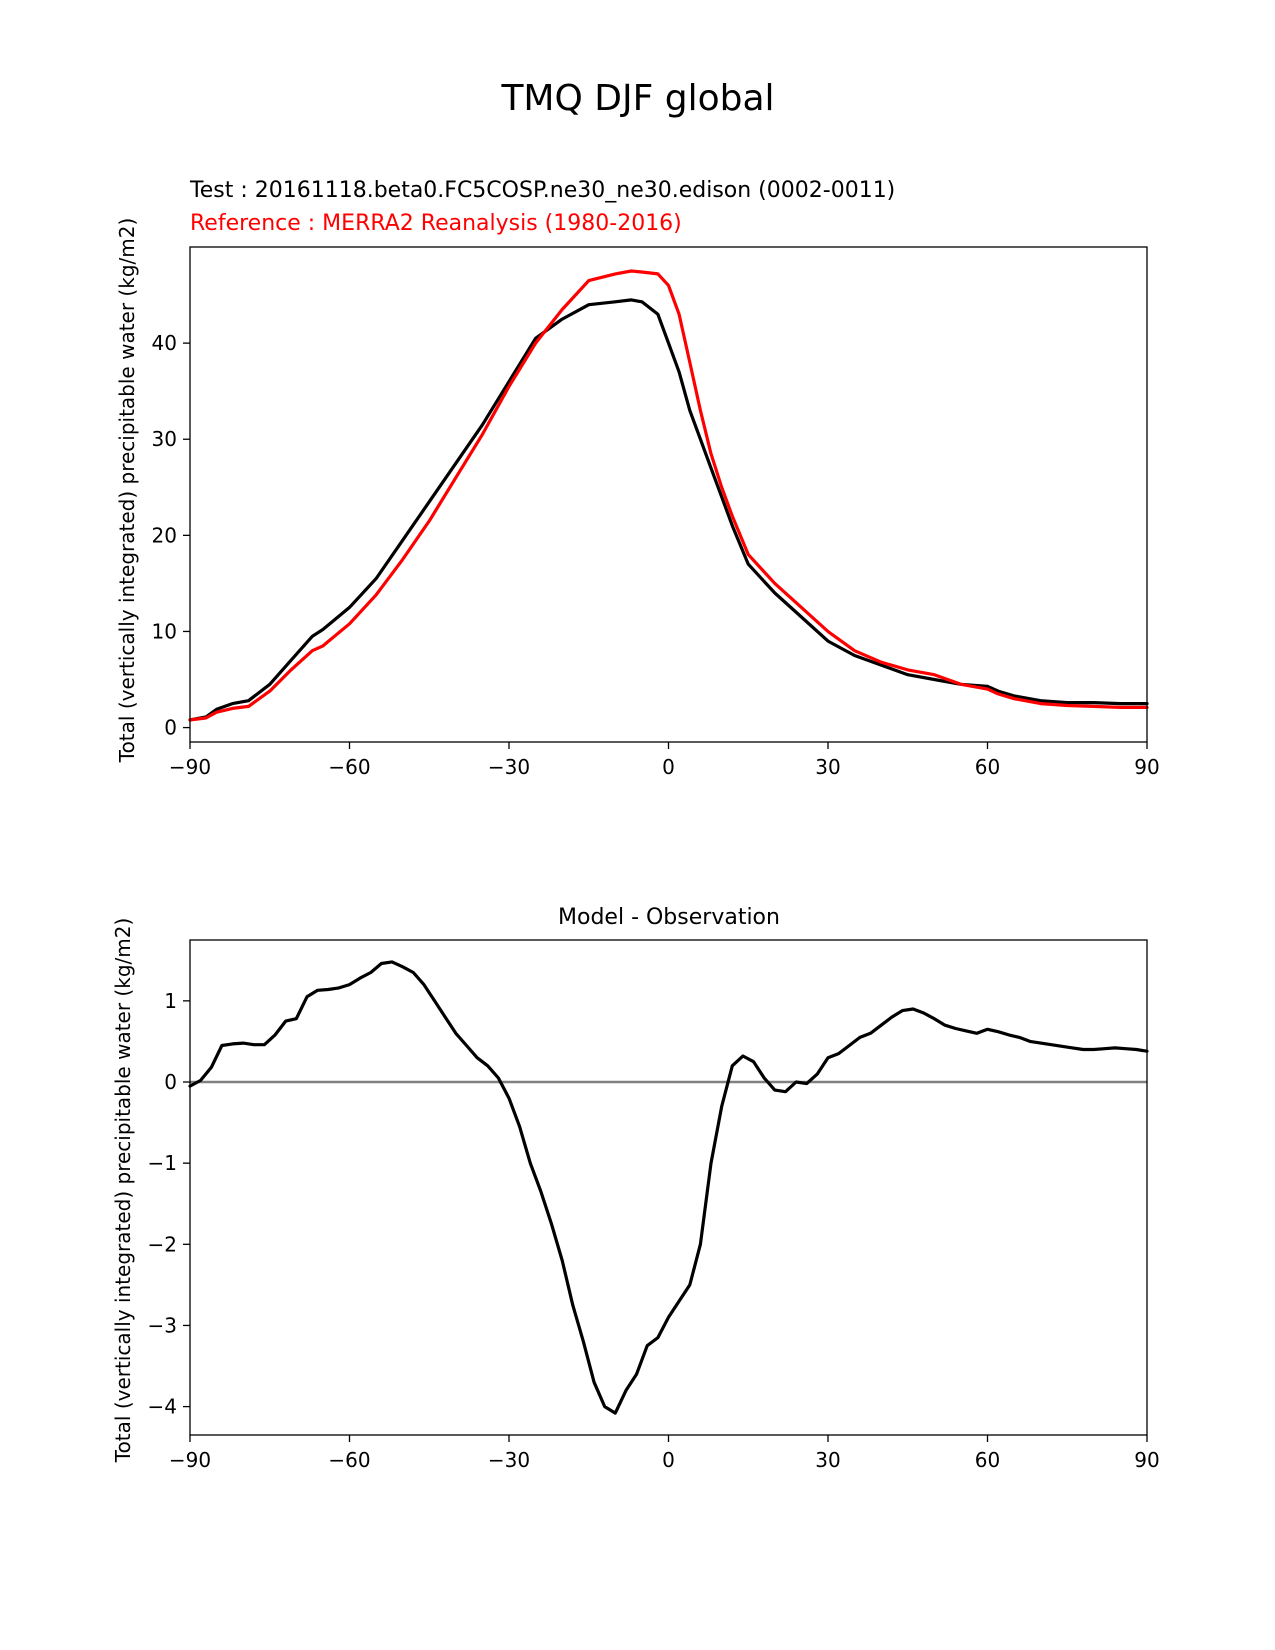 The height and width of the screenshot is (1650, 1275). I want to click on top-ytick-label: 20, so click(164, 535).